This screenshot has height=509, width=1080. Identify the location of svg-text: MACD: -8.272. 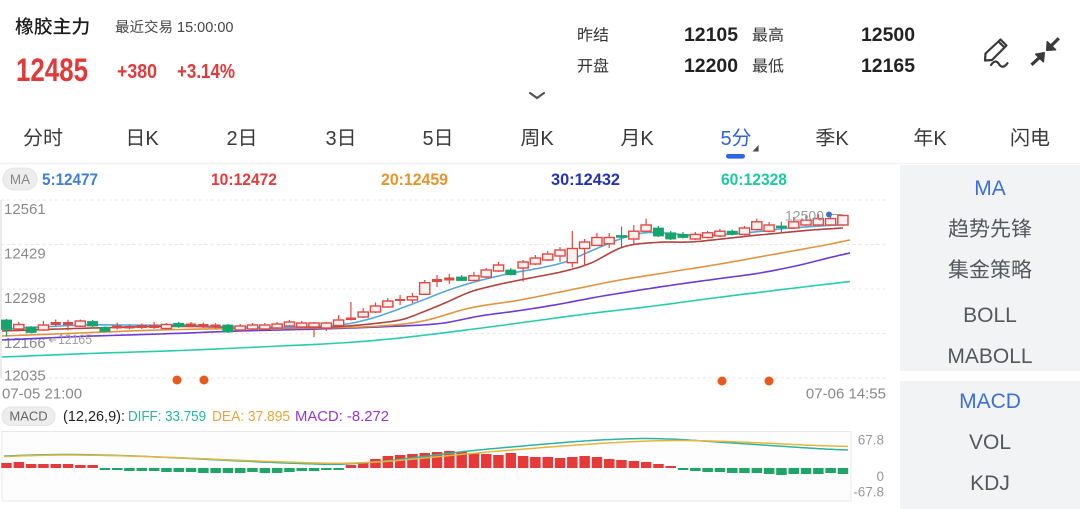
(342, 417).